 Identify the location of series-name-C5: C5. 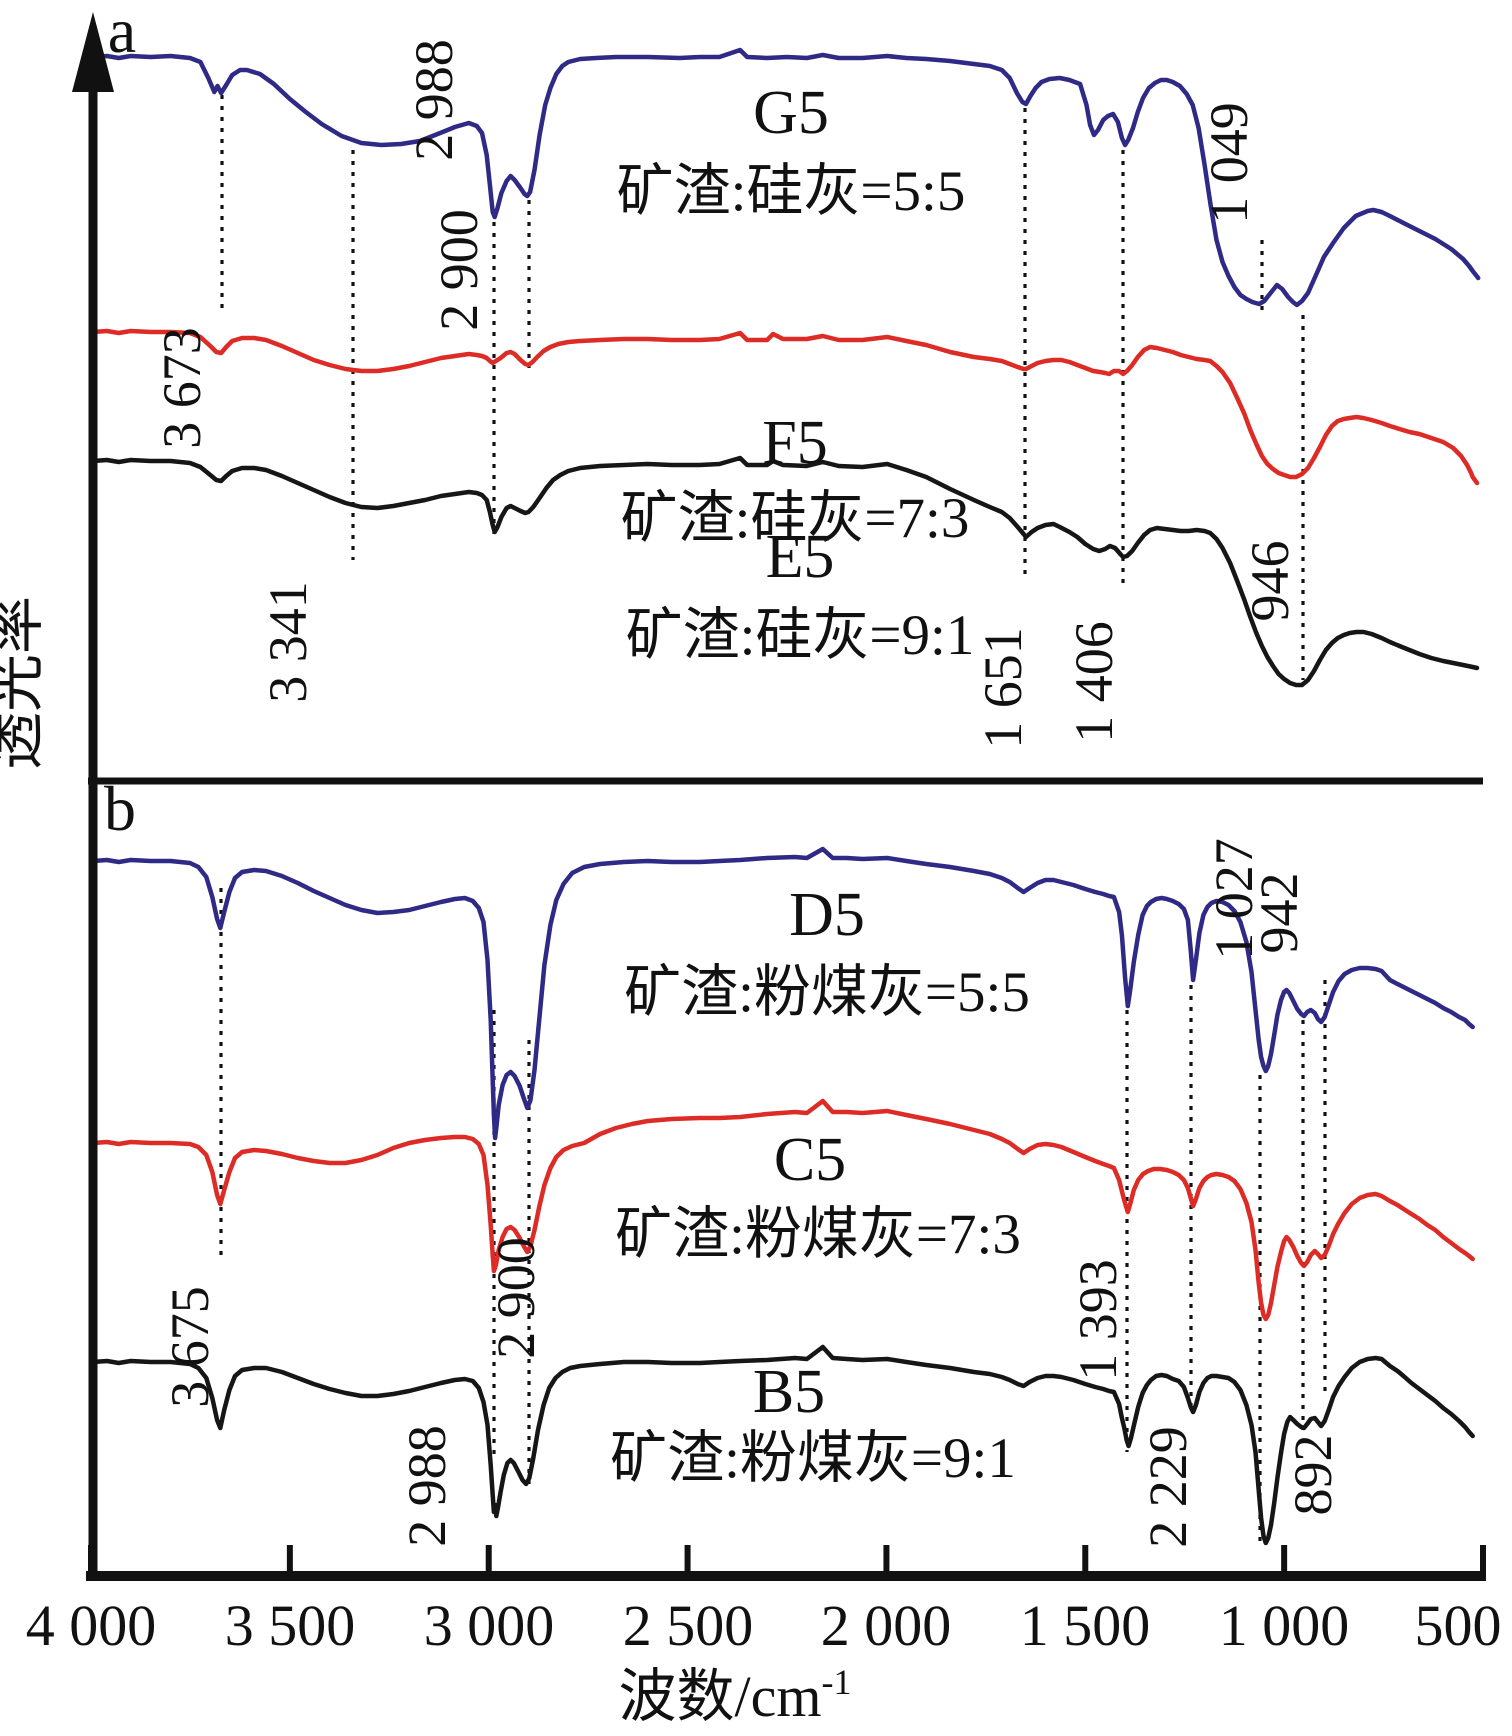
(810, 1160).